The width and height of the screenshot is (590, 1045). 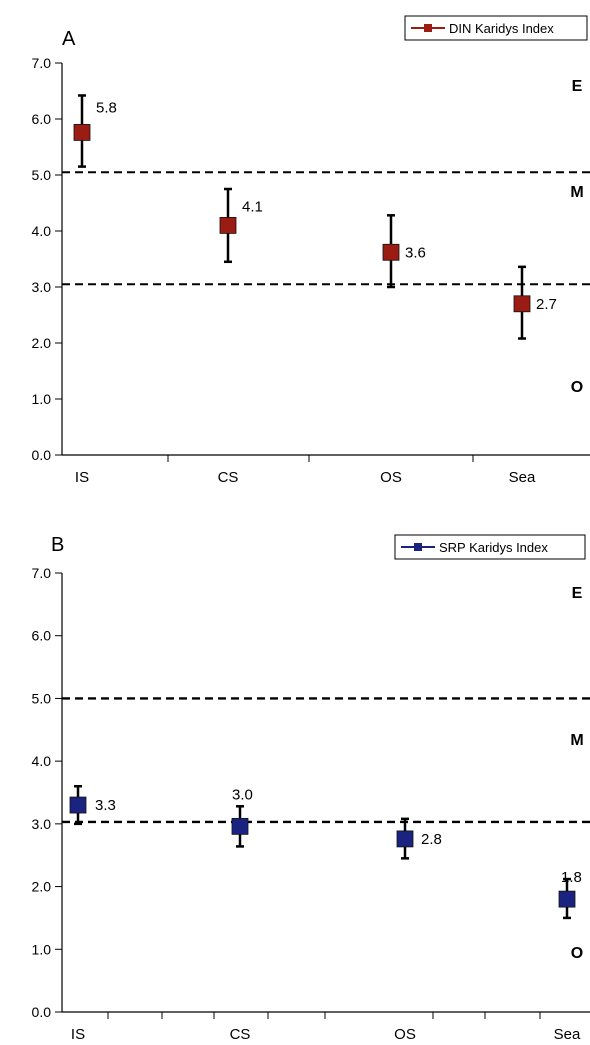 What do you see at coordinates (106, 107) in the screenshot?
I see `data-label: 5.8` at bounding box center [106, 107].